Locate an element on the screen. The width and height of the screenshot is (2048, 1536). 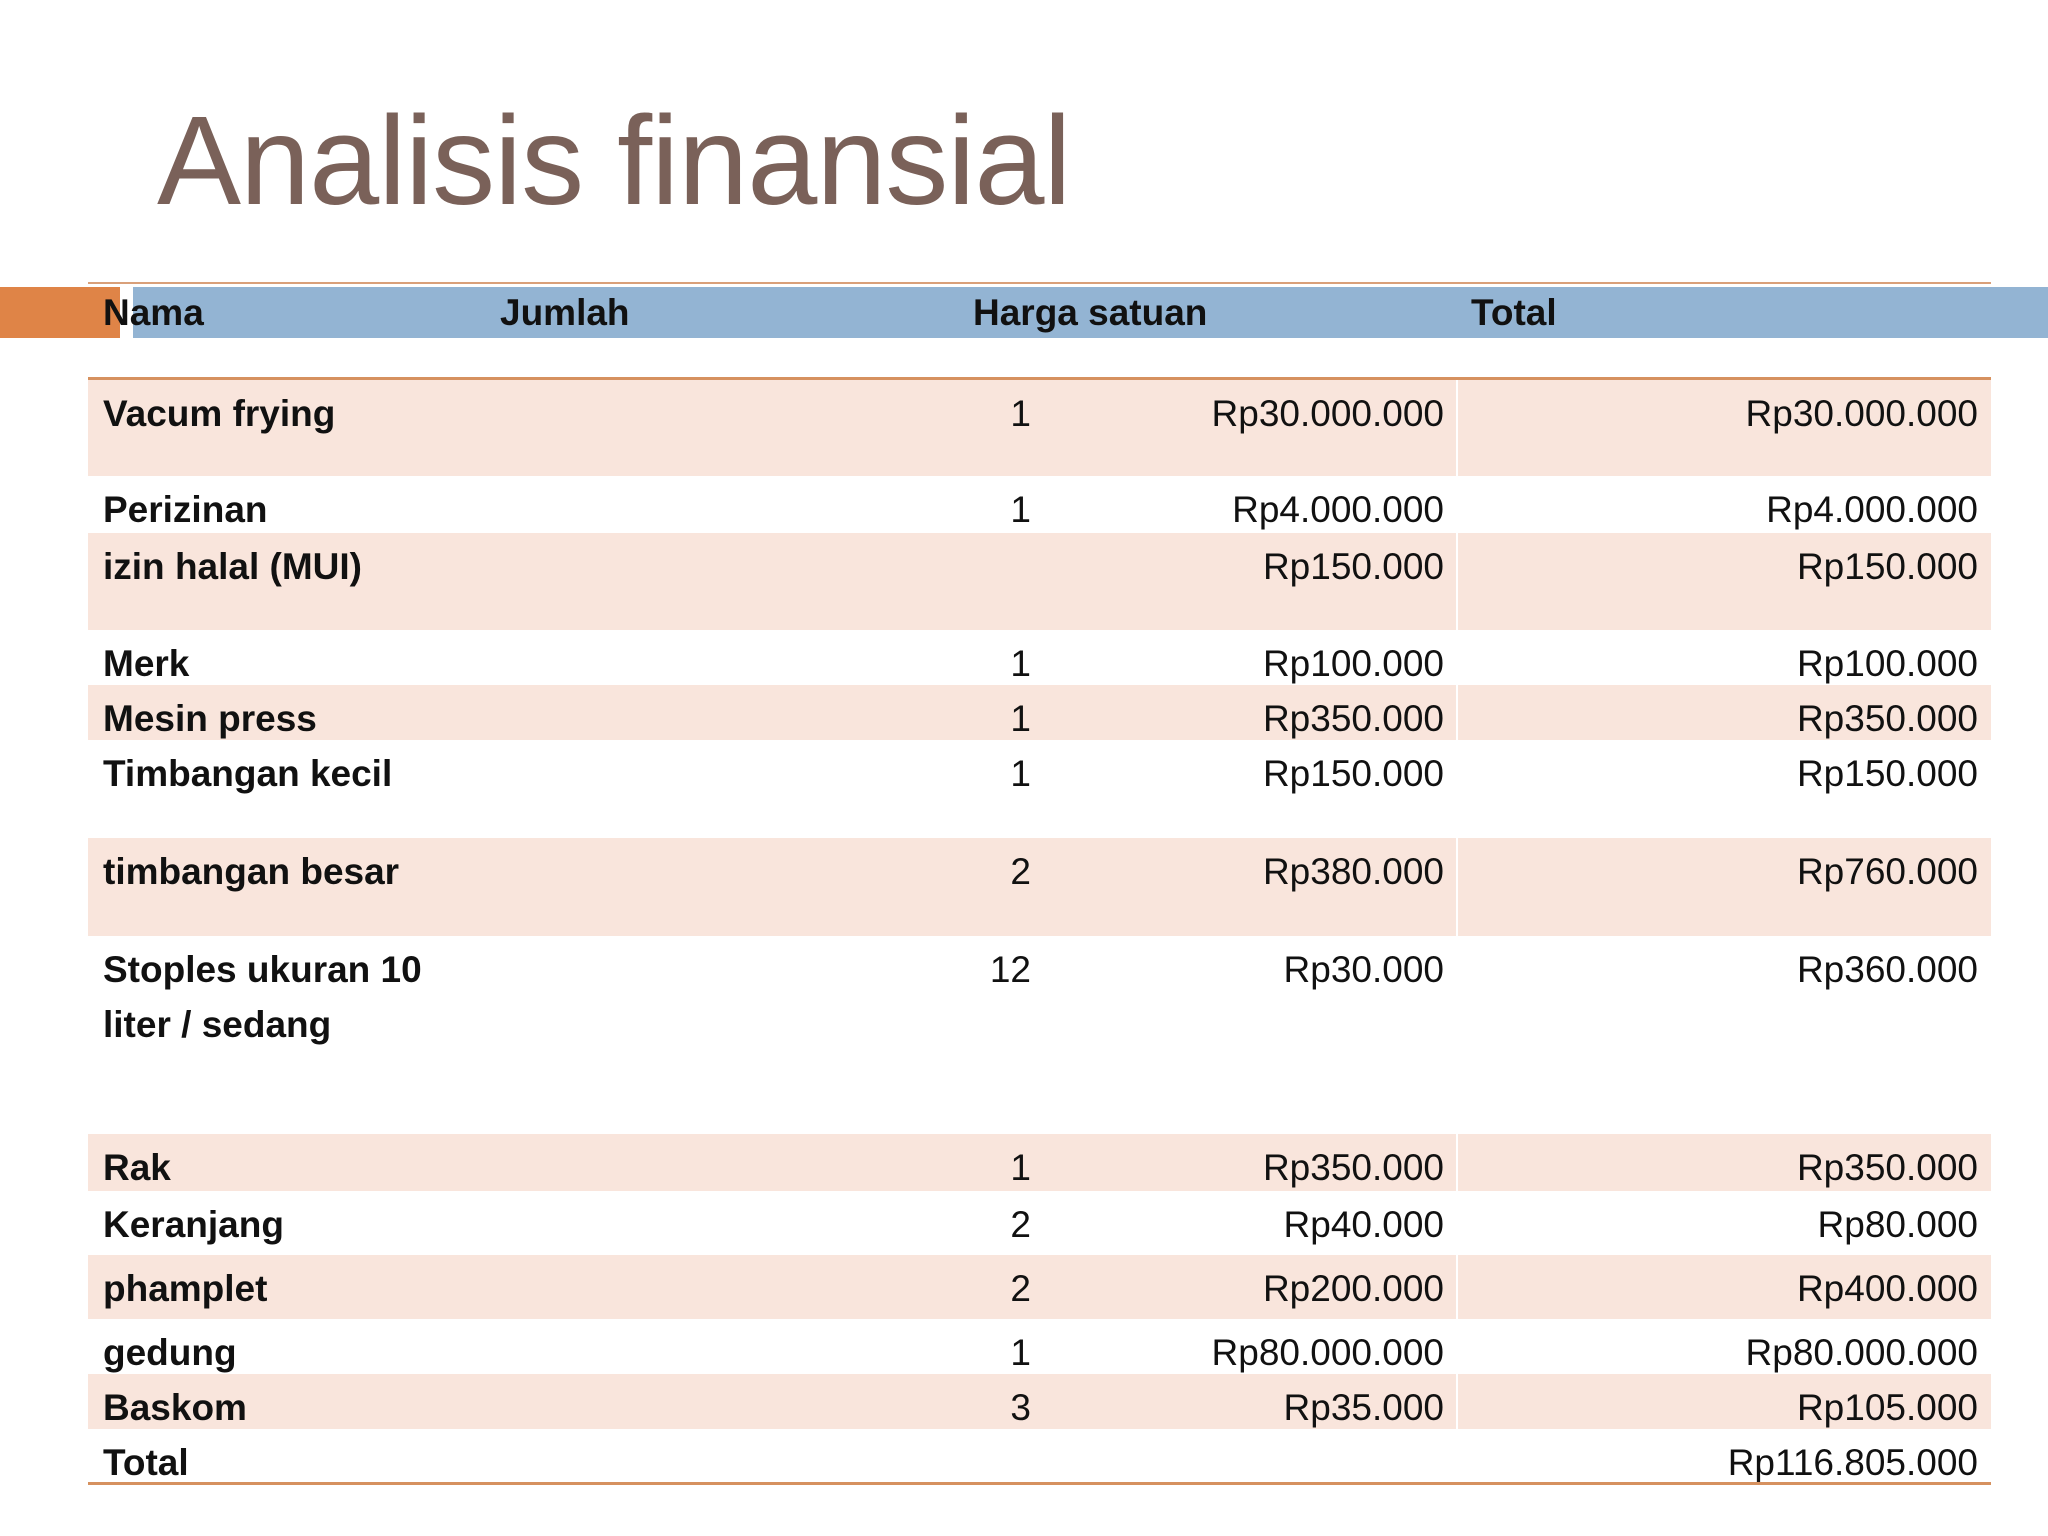
table-row: Keranjang 2 Rp40.000 Rp80.000 is located at coordinates (1039, 1223).